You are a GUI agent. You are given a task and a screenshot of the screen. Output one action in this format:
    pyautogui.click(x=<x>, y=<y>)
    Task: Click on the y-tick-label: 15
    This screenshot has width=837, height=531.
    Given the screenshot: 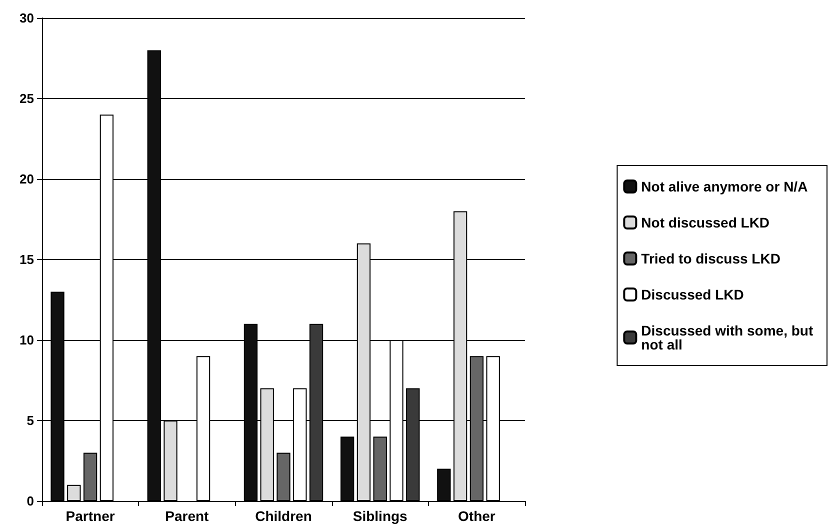 What is the action you would take?
    pyautogui.click(x=27, y=259)
    